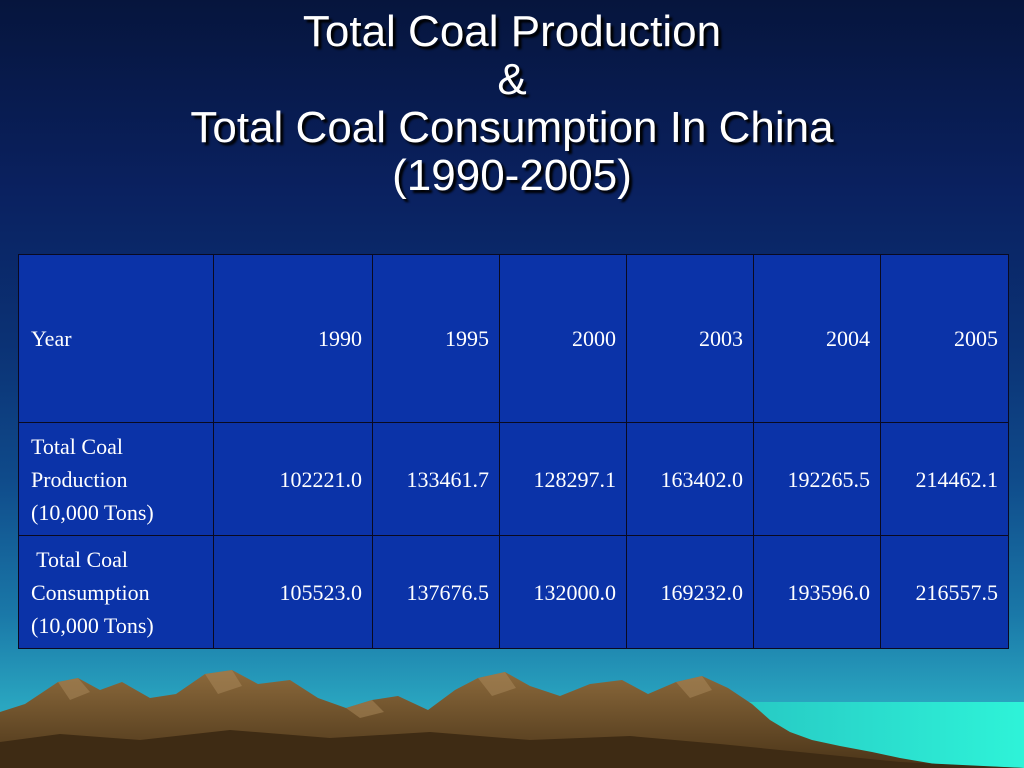 The image size is (1024, 768). Describe the element at coordinates (512, 719) in the screenshot. I see `mountain-landscape-image` at that location.